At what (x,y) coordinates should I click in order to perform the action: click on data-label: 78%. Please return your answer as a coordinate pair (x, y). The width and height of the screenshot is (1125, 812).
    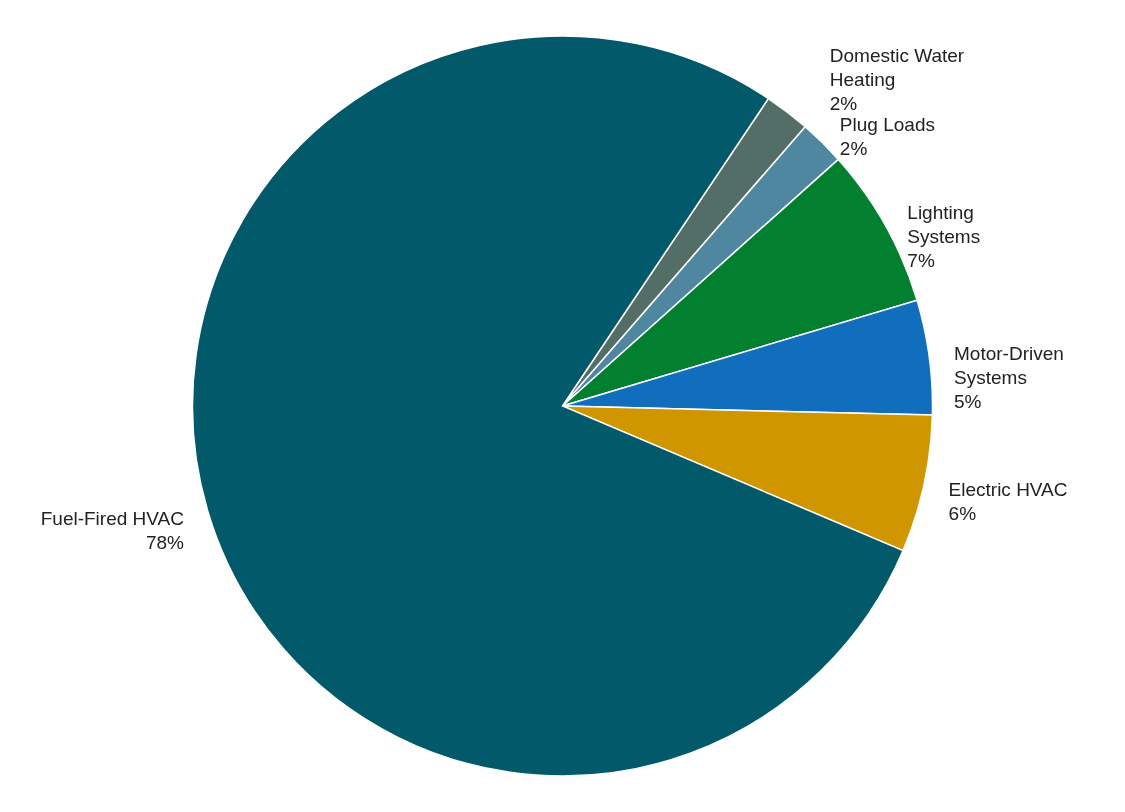
    Looking at the image, I should click on (165, 542).